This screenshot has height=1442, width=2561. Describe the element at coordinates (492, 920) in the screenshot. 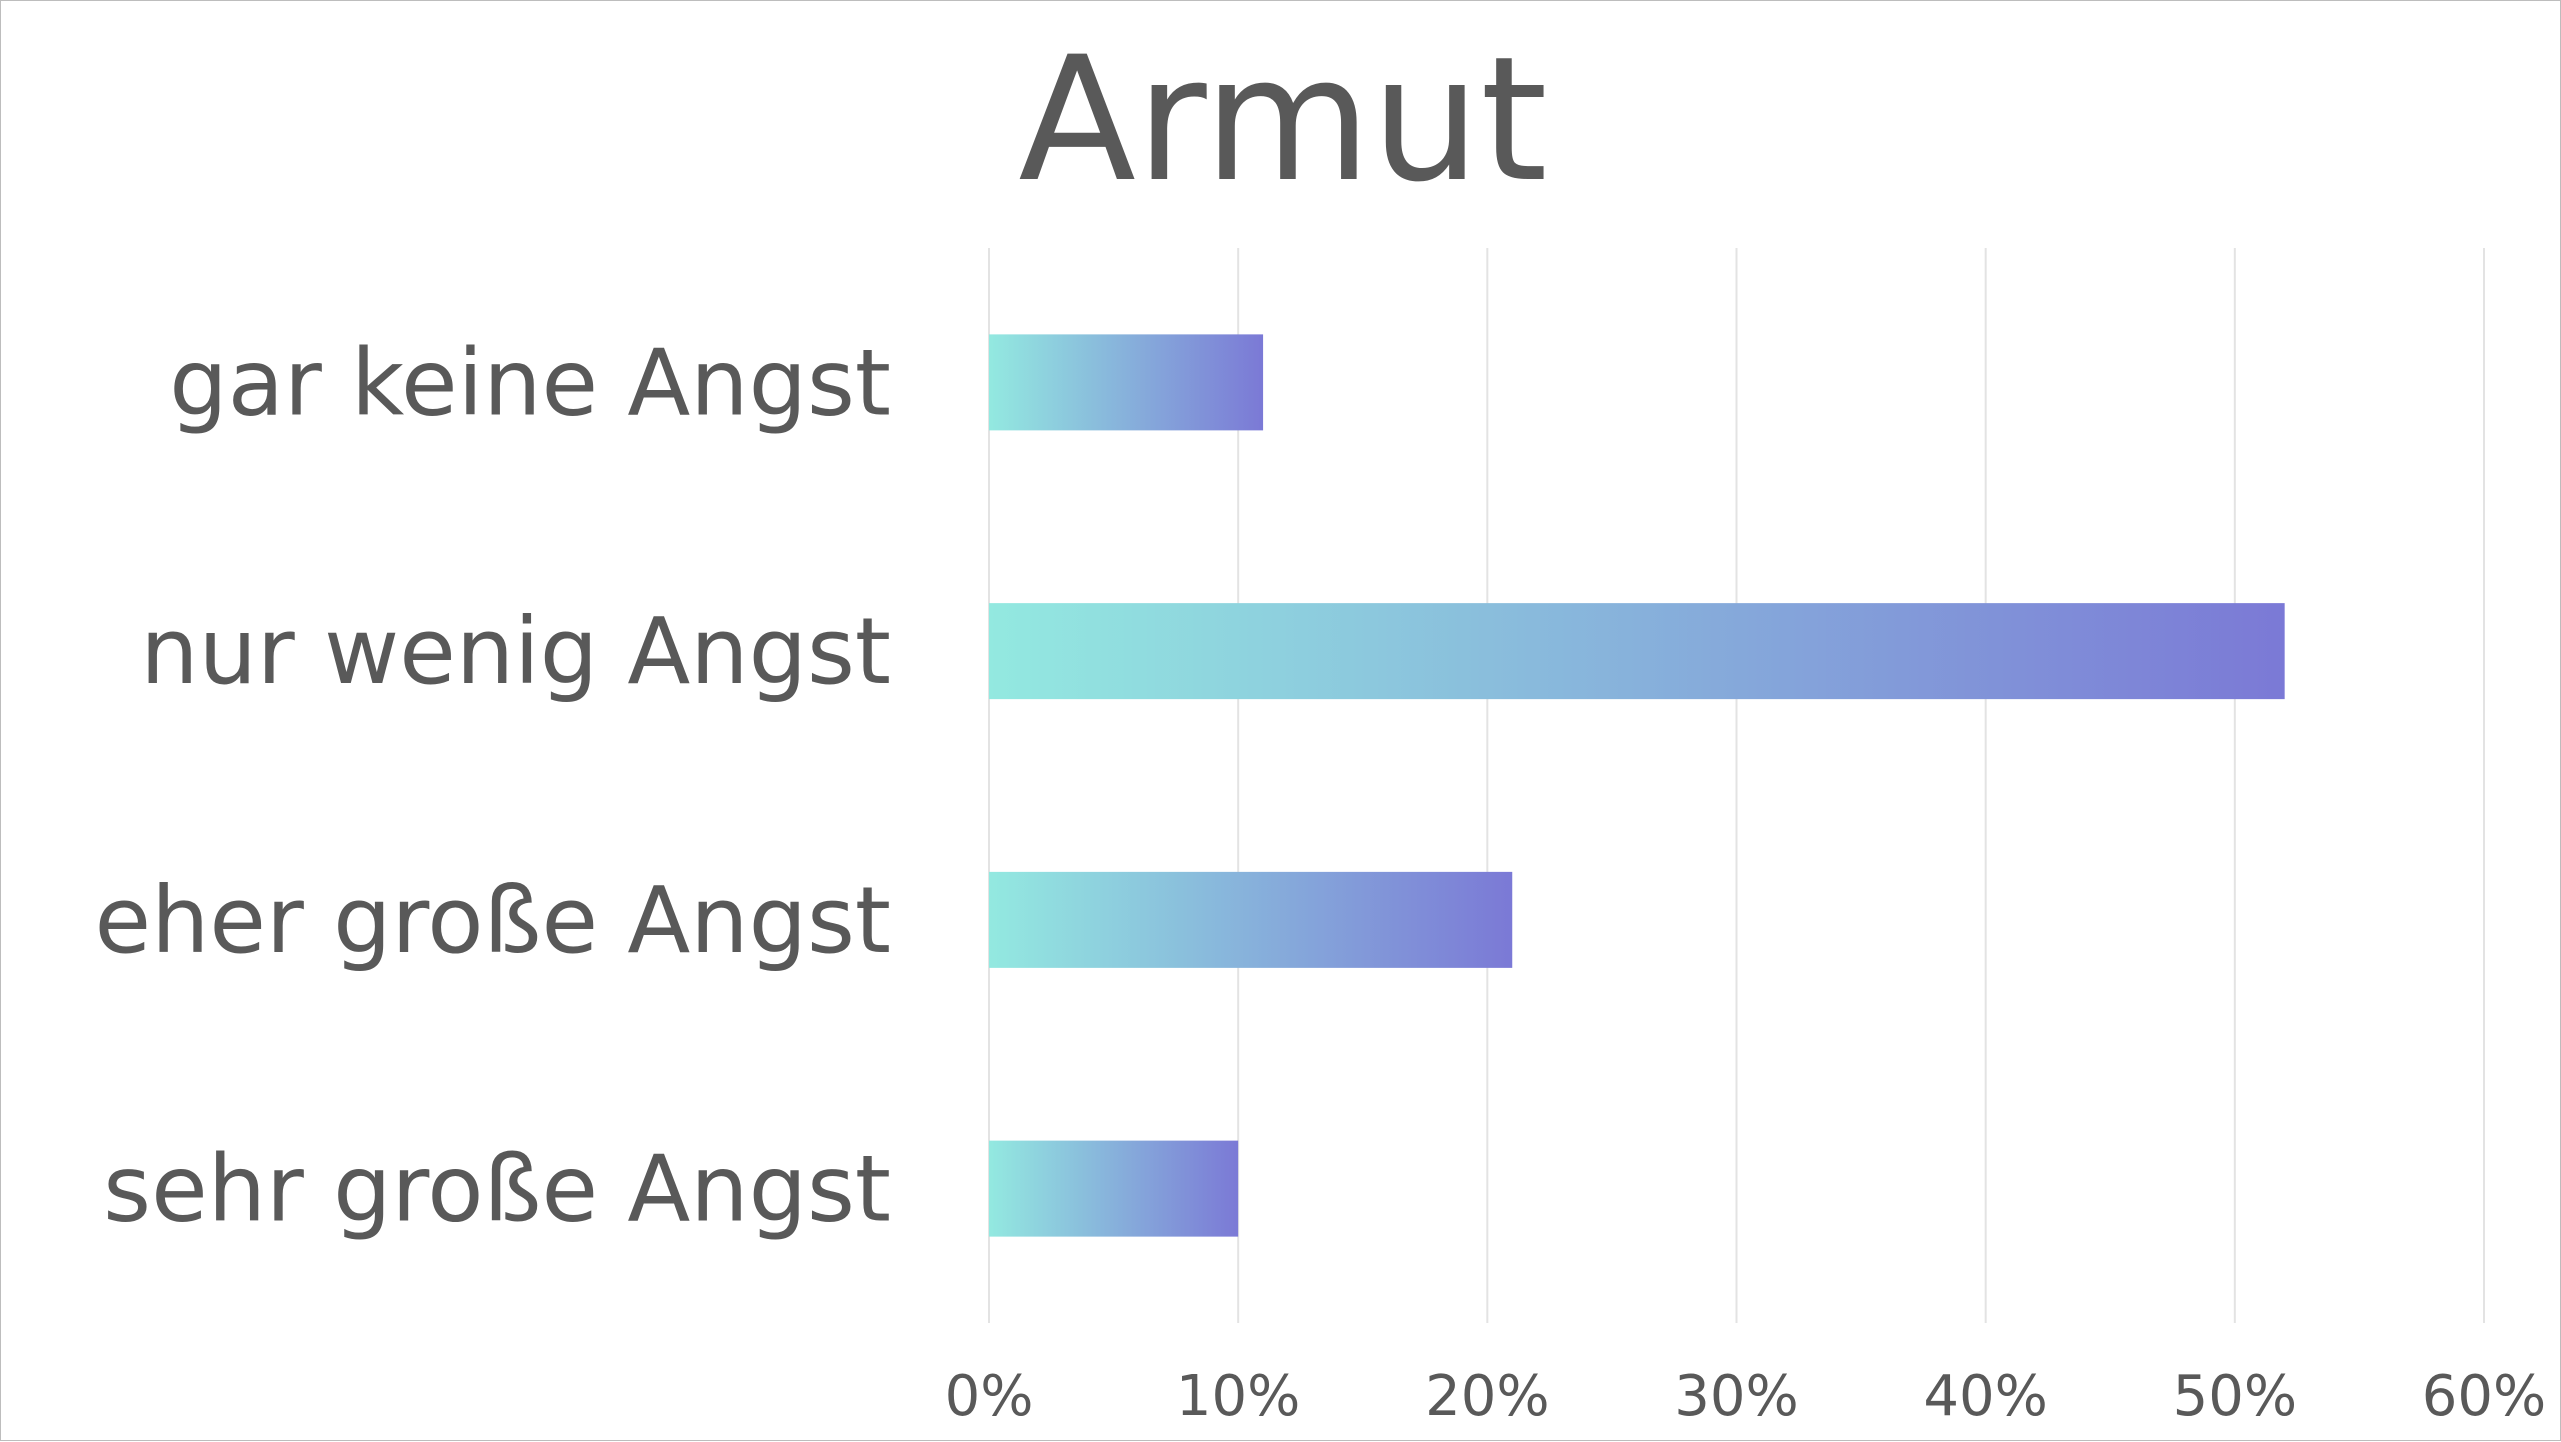

I see `category-label: eher große Angst` at that location.